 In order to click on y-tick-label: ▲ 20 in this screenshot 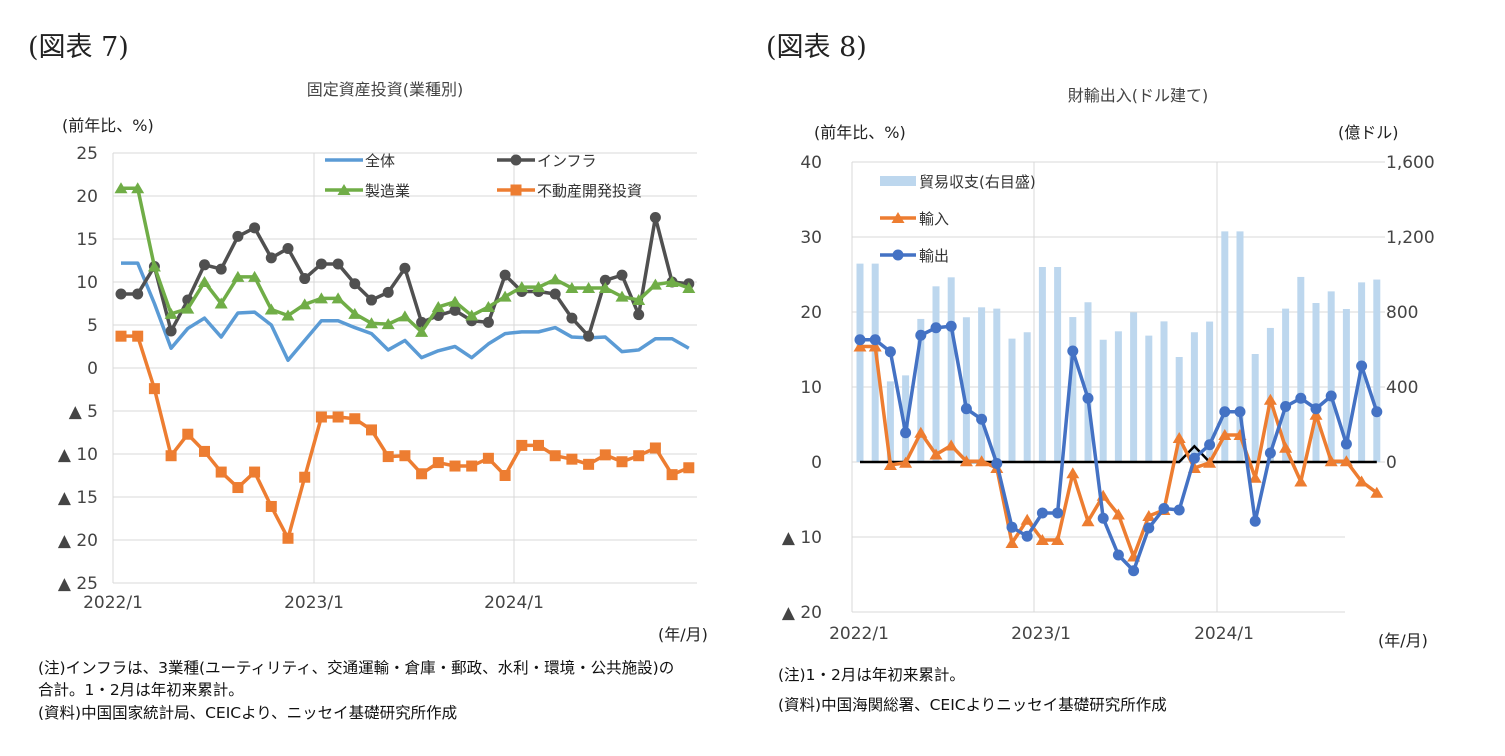, I will do `click(802, 613)`.